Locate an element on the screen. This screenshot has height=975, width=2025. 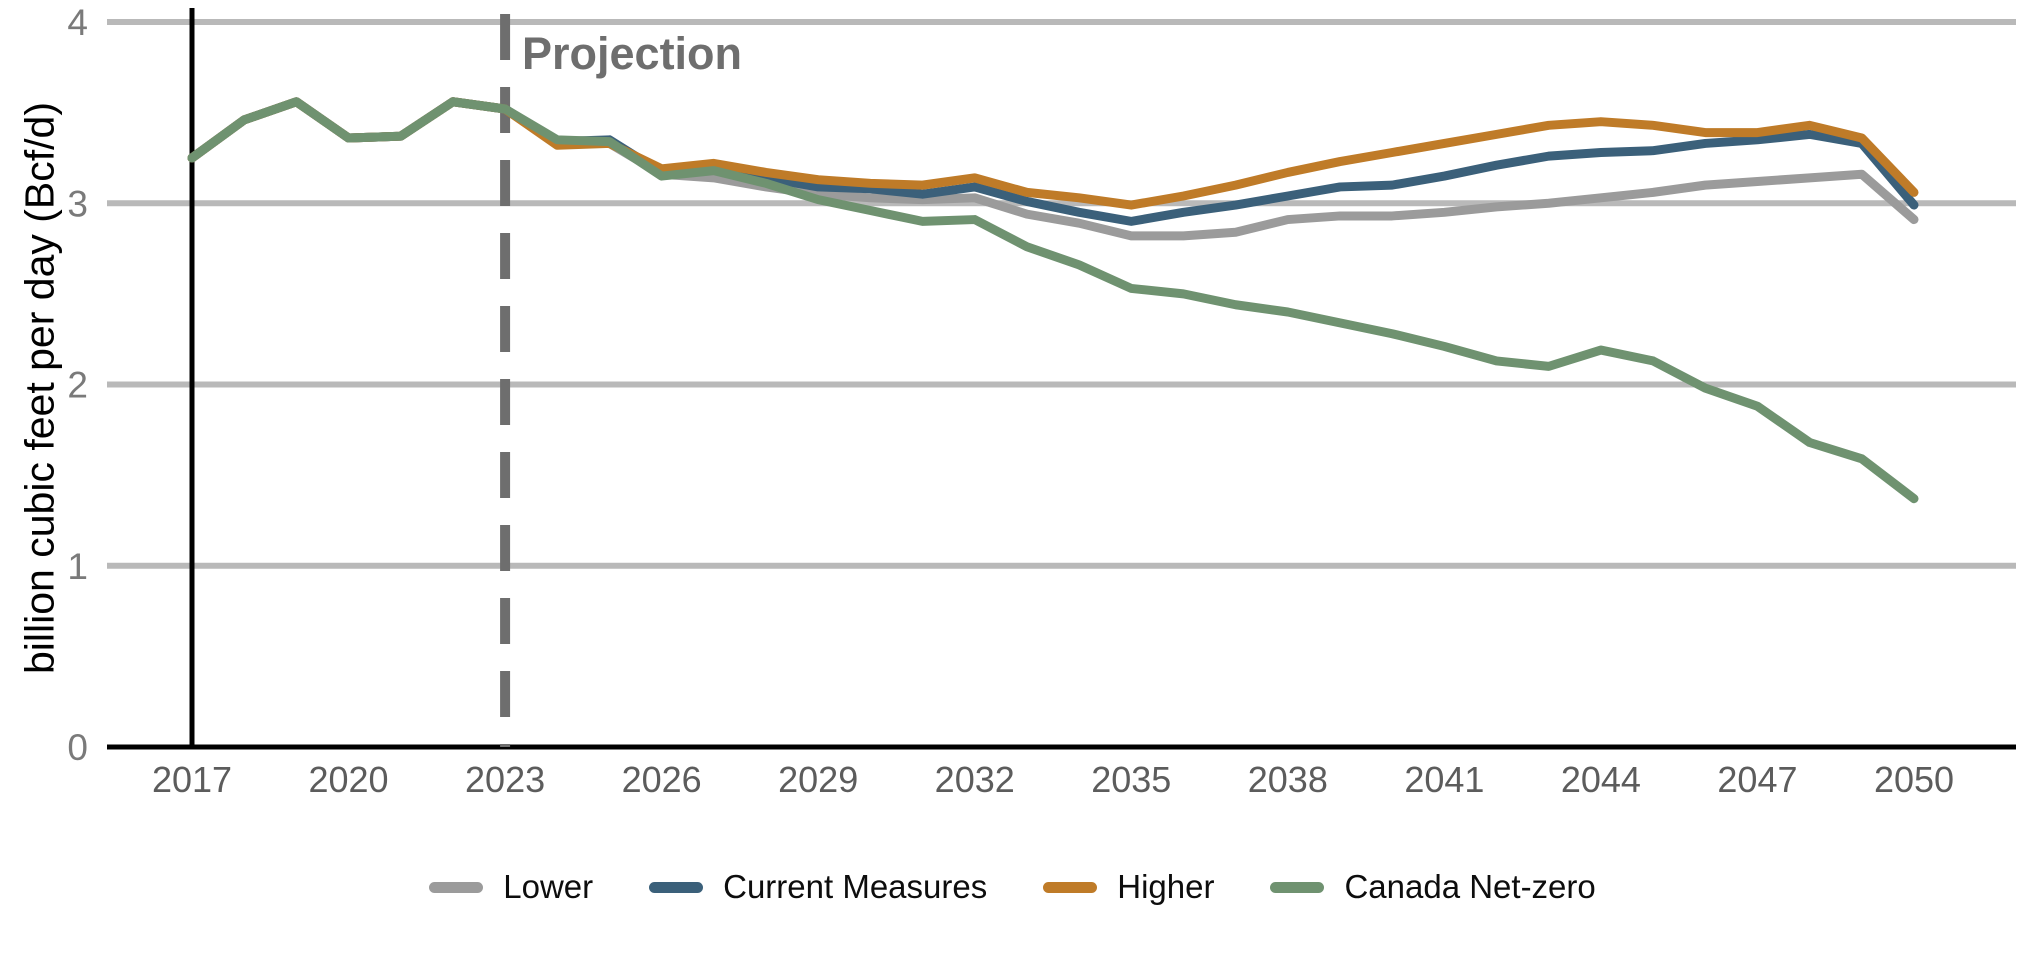
projection-label: Projection is located at coordinates (632, 53).